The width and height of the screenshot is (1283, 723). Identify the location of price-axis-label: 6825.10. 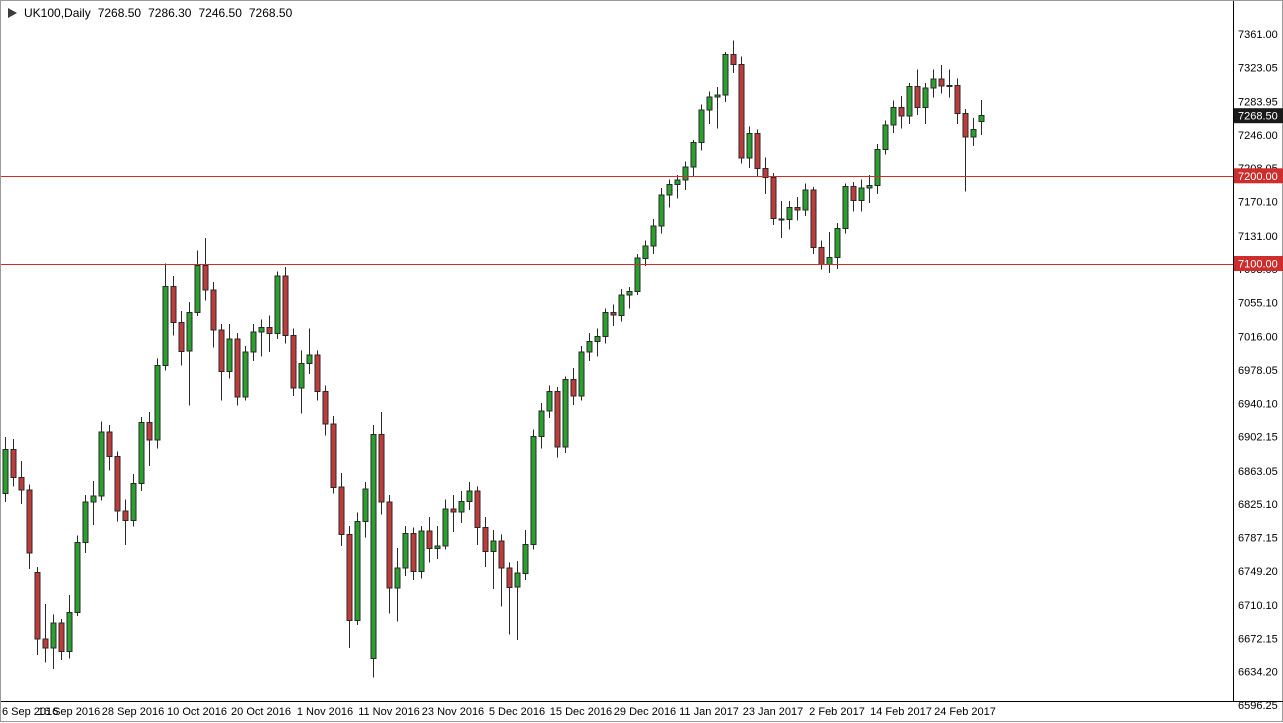
(1258, 505).